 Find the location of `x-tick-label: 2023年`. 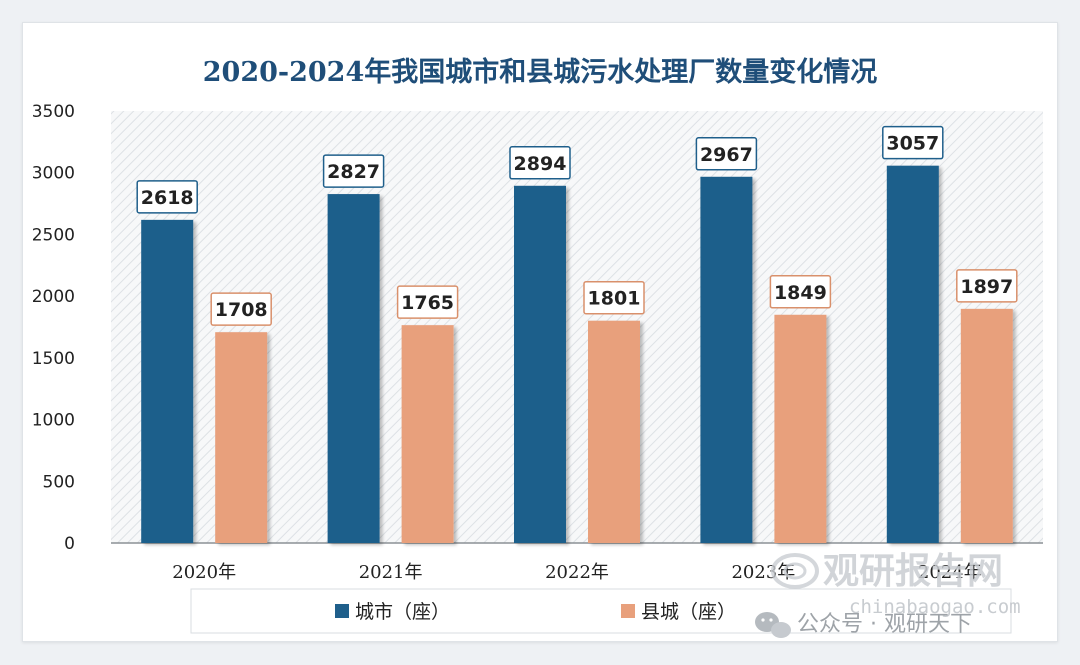

x-tick-label: 2023年 is located at coordinates (763, 572).